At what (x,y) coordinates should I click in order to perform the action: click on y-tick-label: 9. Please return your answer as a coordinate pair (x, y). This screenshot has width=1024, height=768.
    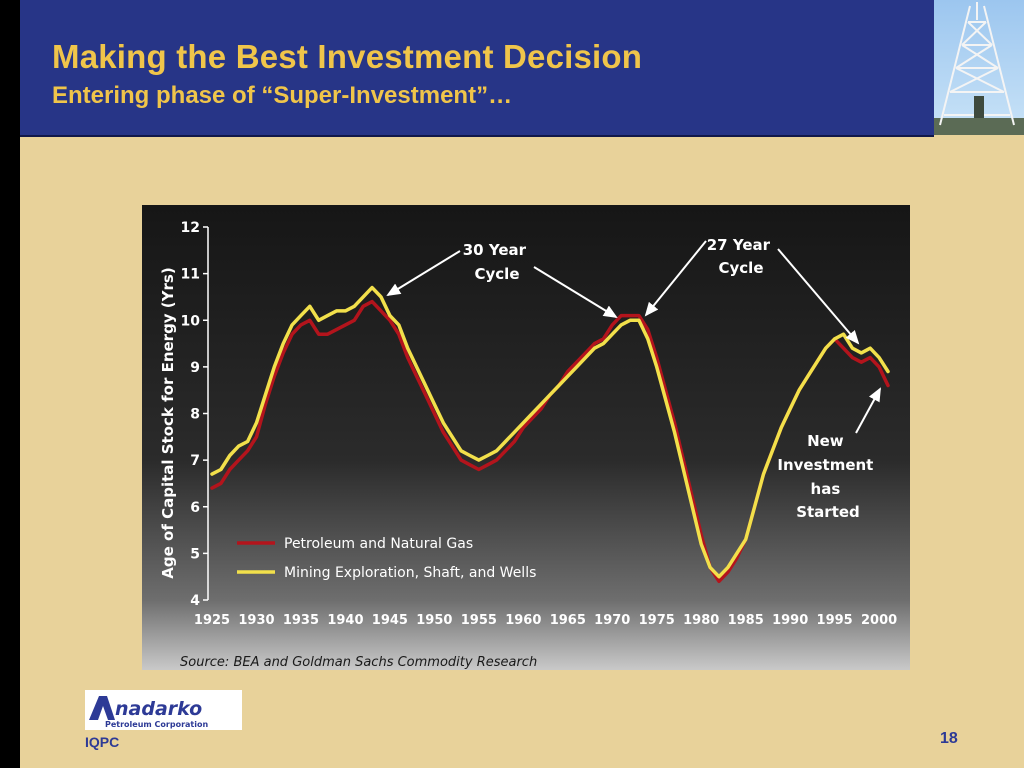
    Looking at the image, I should click on (195, 368).